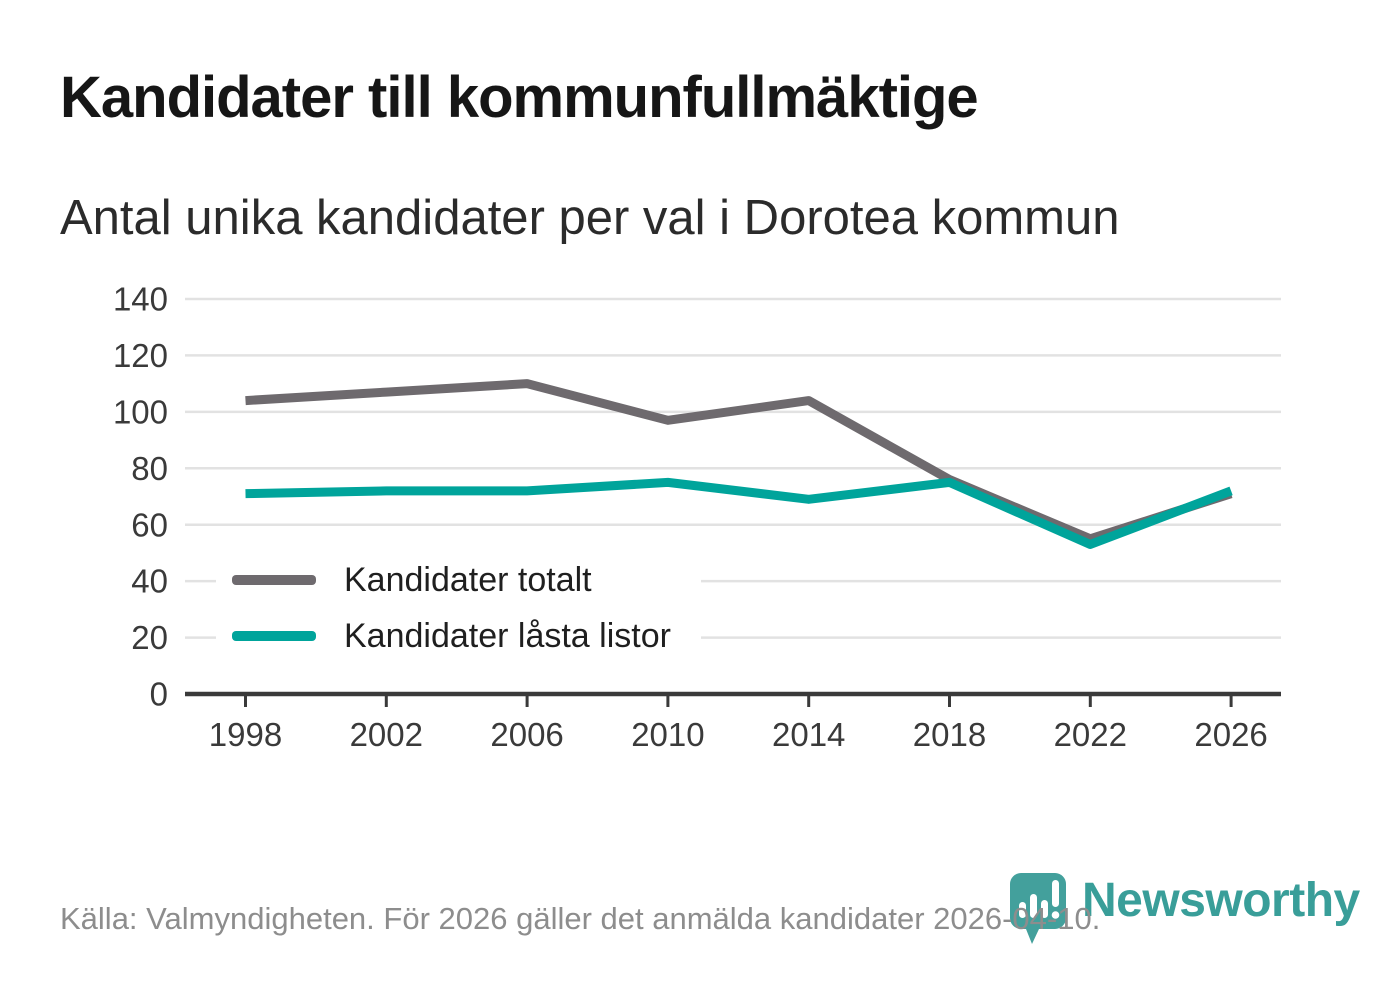 This screenshot has height=999, width=1382. I want to click on legend-item-locked-lists: Kandidater låsta listor, so click(451, 636).